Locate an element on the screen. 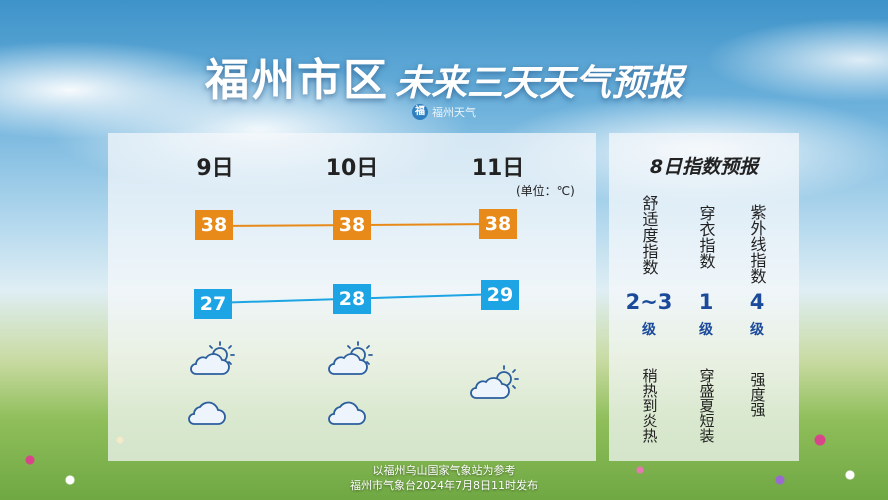 This screenshot has height=500, width=888. index-description: 稍热到炎热 is located at coordinates (649, 405).